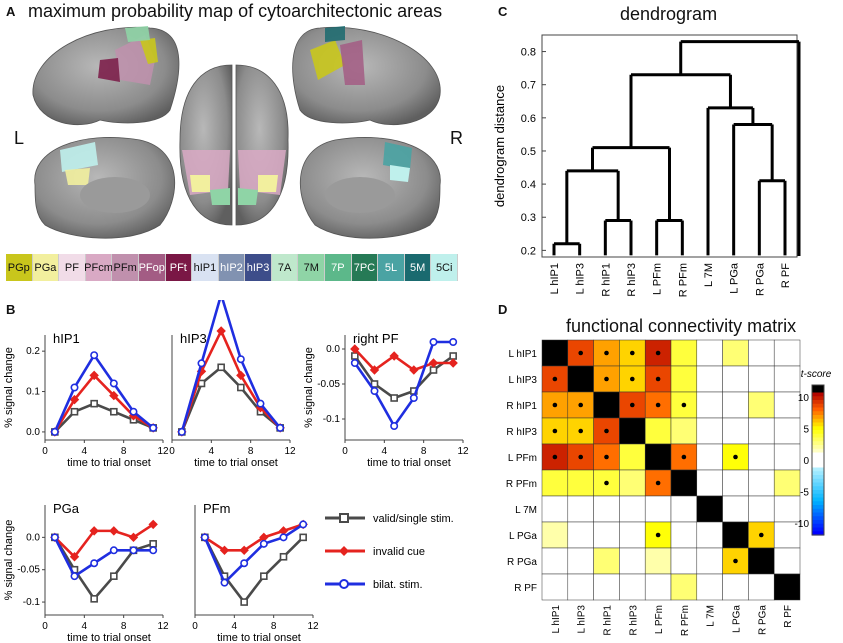 The height and width of the screenshot is (643, 843). What do you see at coordinates (398, 585) in the screenshot?
I see `legend-label: bilat. stim.` at bounding box center [398, 585].